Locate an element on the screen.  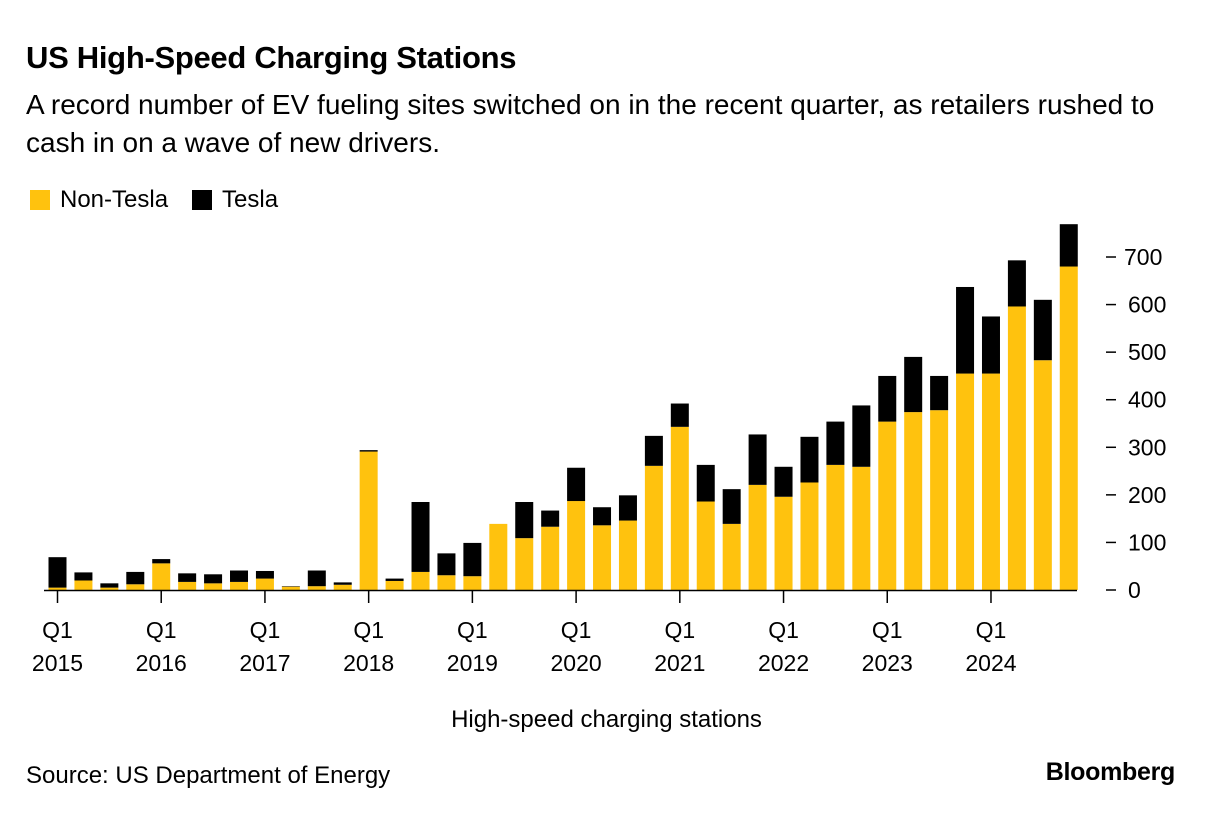
y-tick-label: 300 is located at coordinates (1147, 447).